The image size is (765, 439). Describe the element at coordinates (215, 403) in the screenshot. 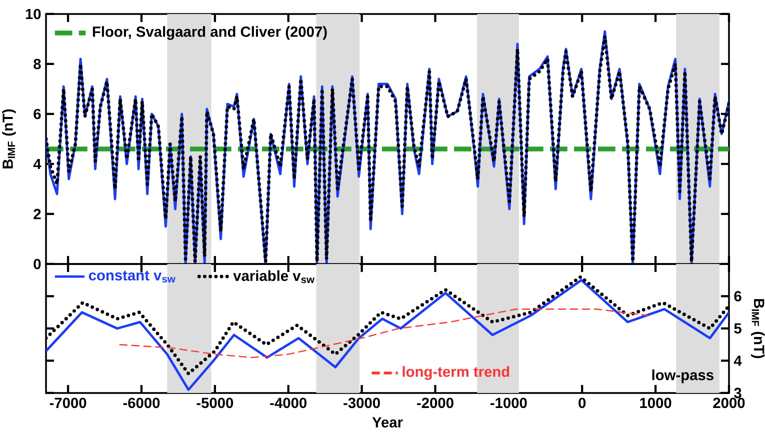

I see `x-tick-label: -5000` at that location.